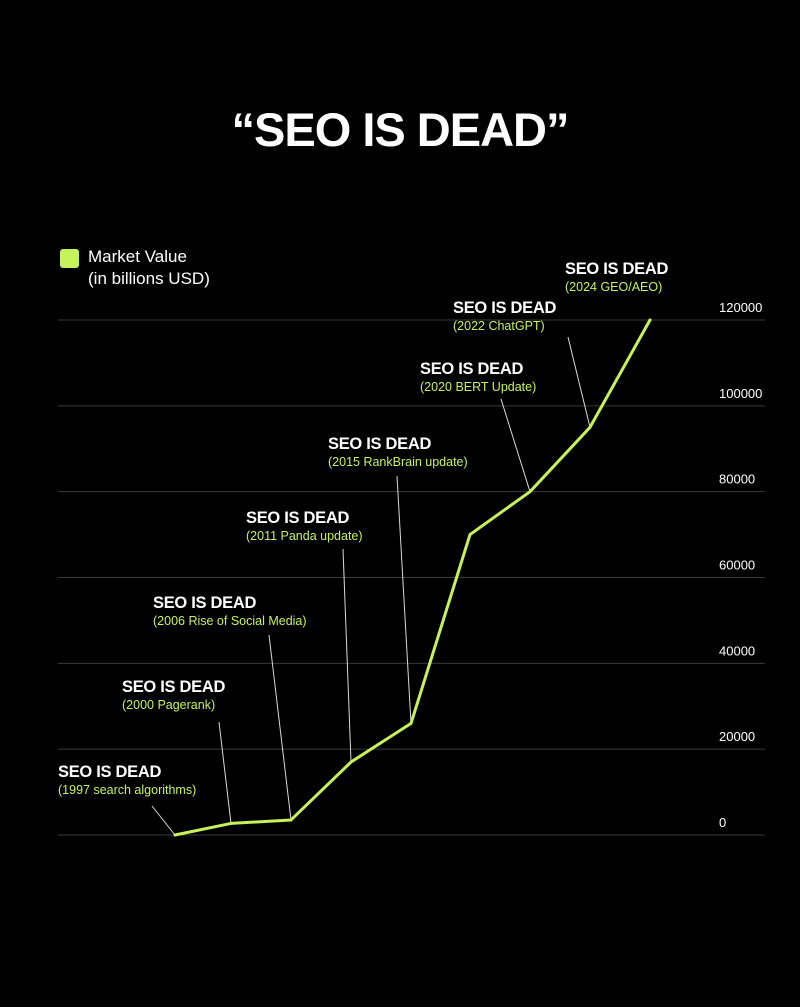 This screenshot has width=800, height=1007. Describe the element at coordinates (737, 650) in the screenshot. I see `y-tick-label: 40000` at that location.